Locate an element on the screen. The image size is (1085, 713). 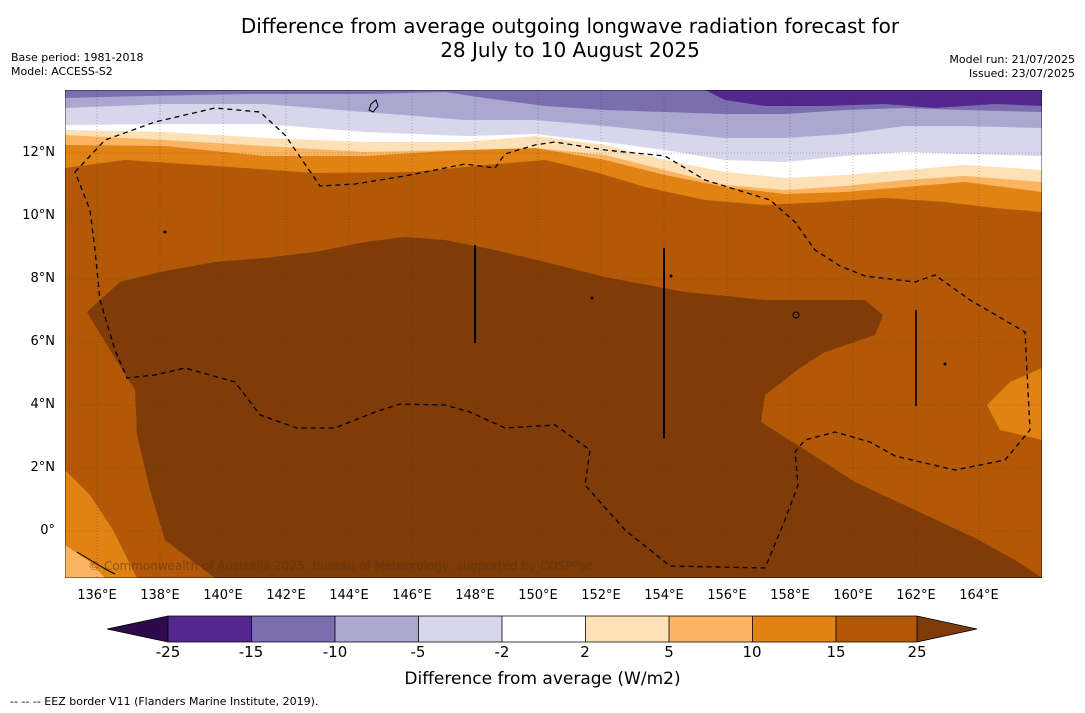
lon-label-144e: 144°E is located at coordinates (349, 595).